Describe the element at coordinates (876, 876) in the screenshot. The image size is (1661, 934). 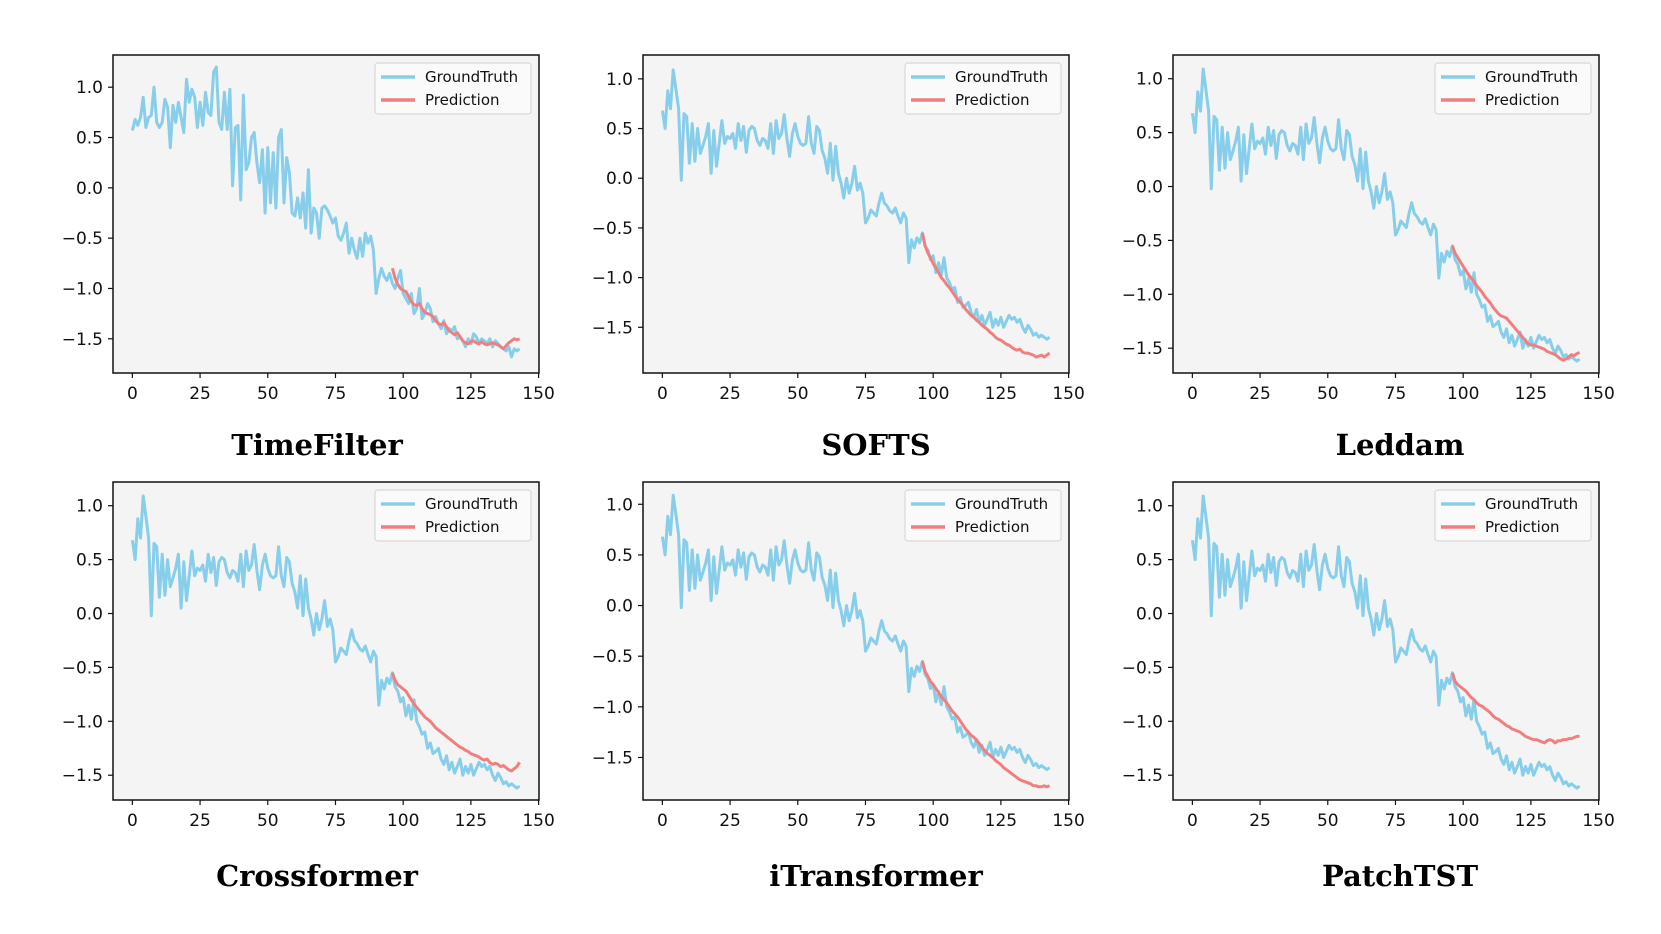
I see `subplot-title: iTransformer` at that location.